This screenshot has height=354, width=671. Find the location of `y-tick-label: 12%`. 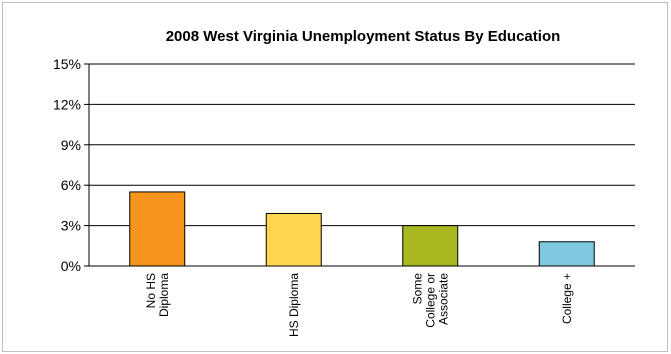

y-tick-label: 12% is located at coordinates (67, 104).